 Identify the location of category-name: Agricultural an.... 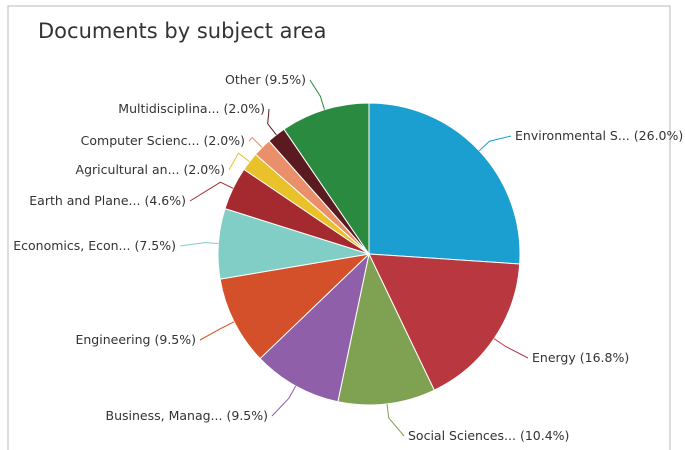
(128, 169).